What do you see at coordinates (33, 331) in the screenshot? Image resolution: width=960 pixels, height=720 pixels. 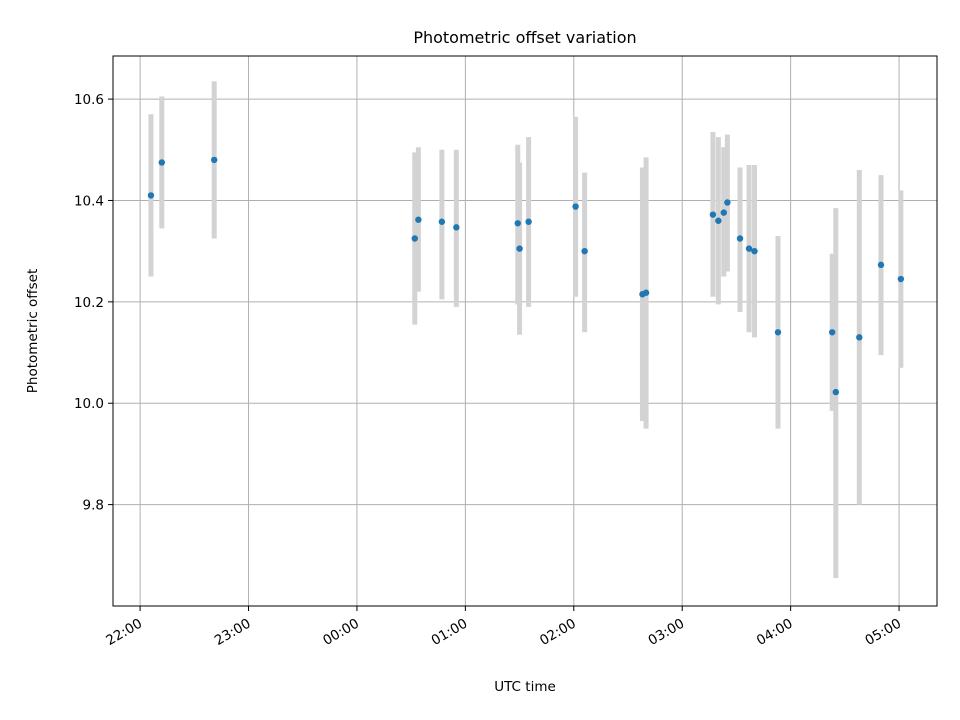 I see `y-axis-label: Photometric offset` at bounding box center [33, 331].